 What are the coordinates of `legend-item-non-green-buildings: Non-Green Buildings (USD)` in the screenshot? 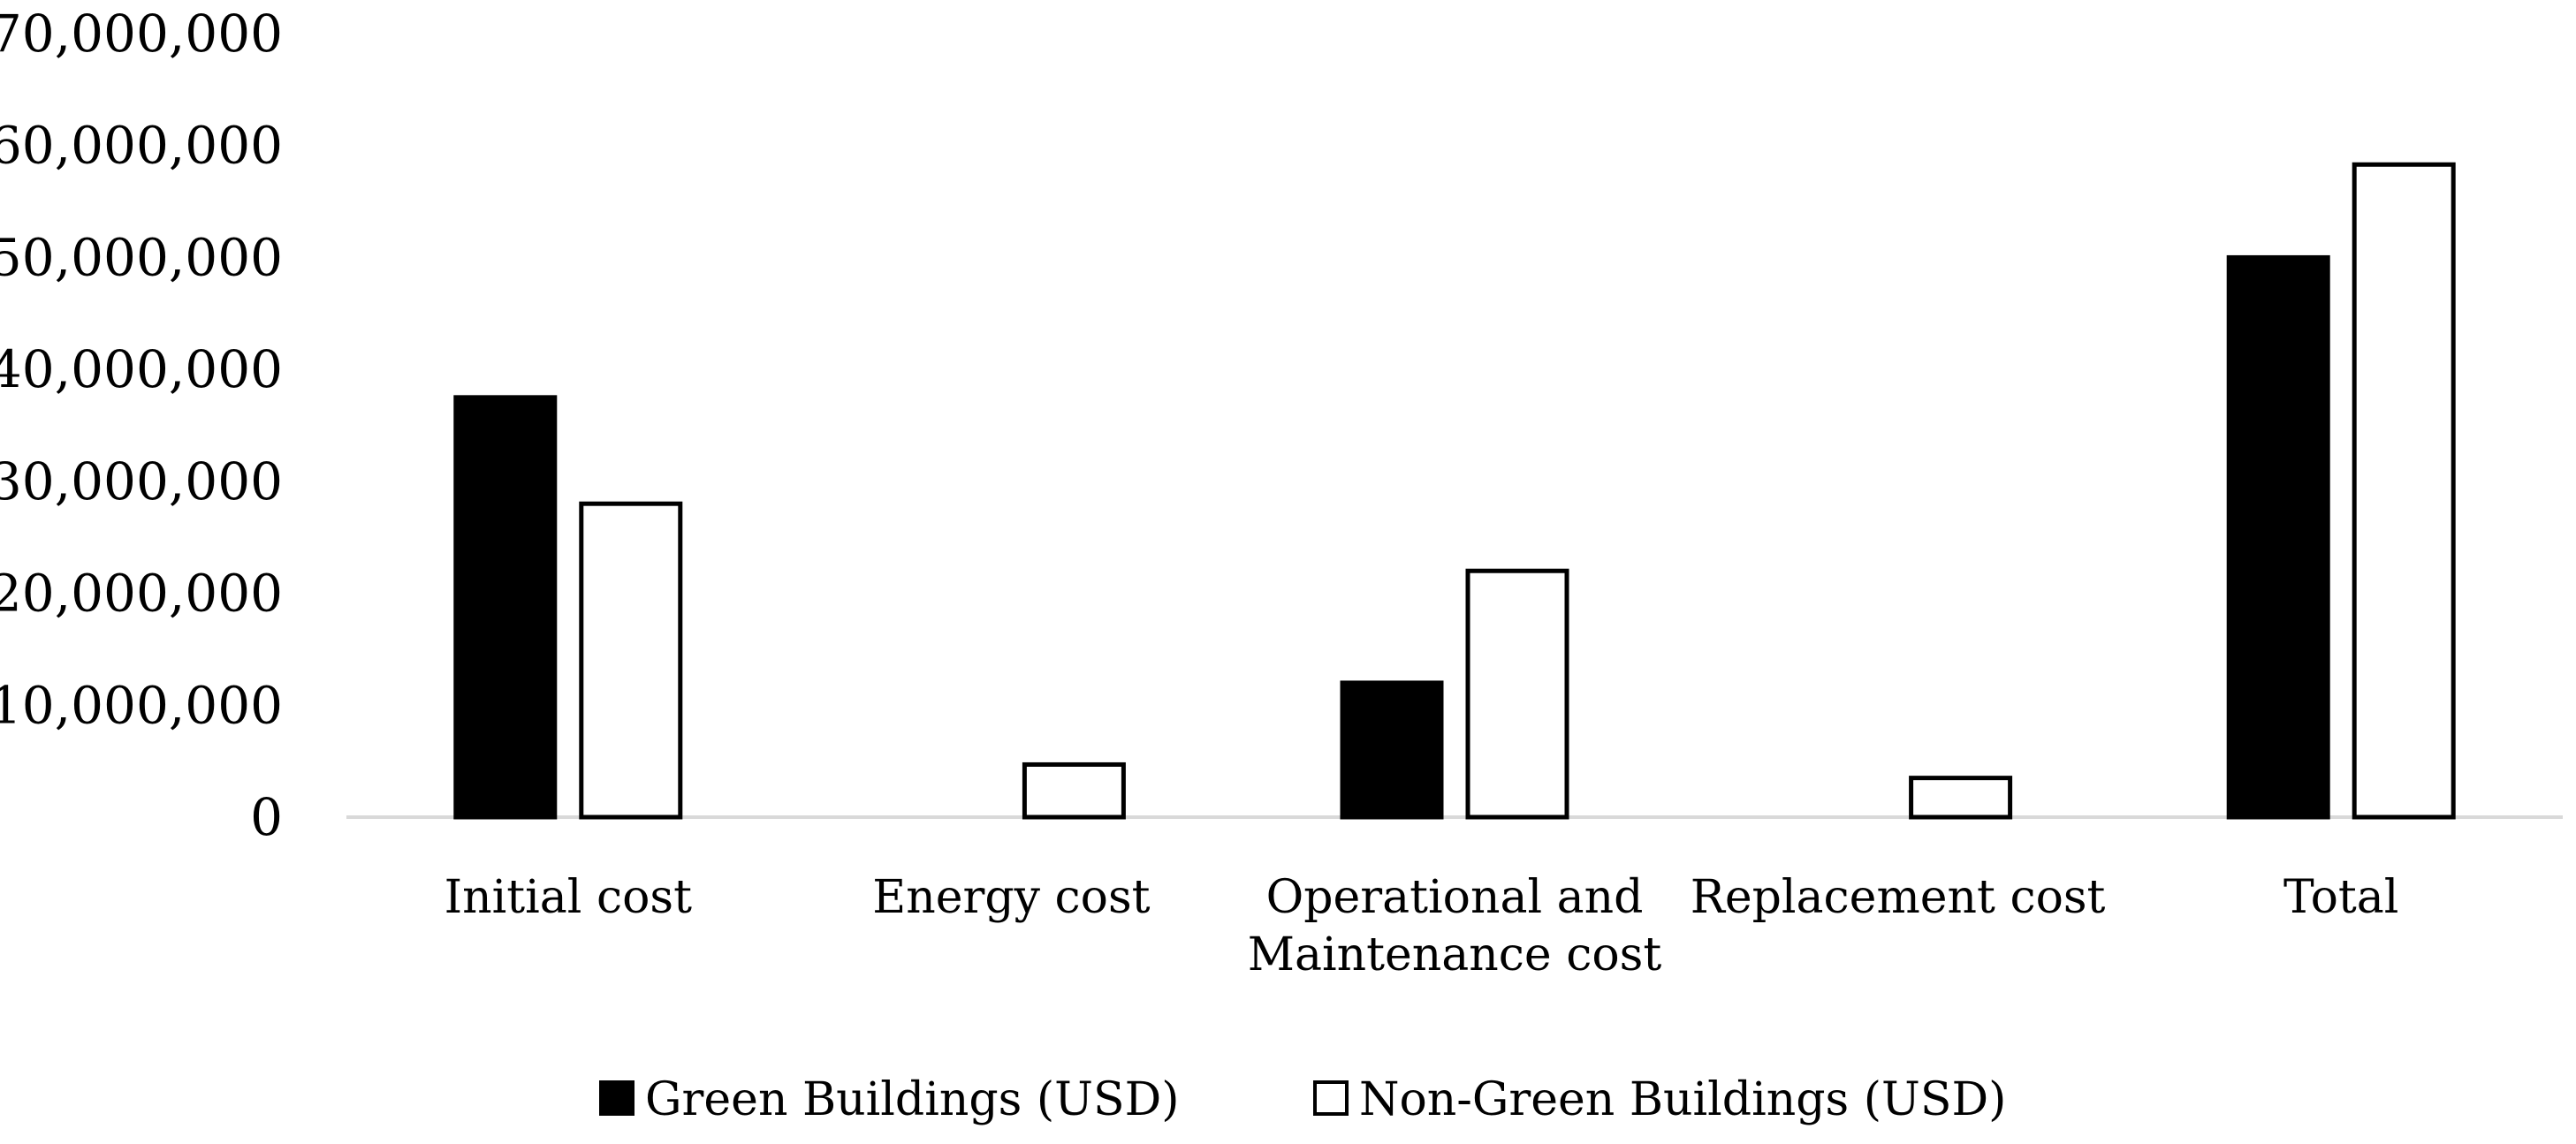 It's located at (1659, 1100).